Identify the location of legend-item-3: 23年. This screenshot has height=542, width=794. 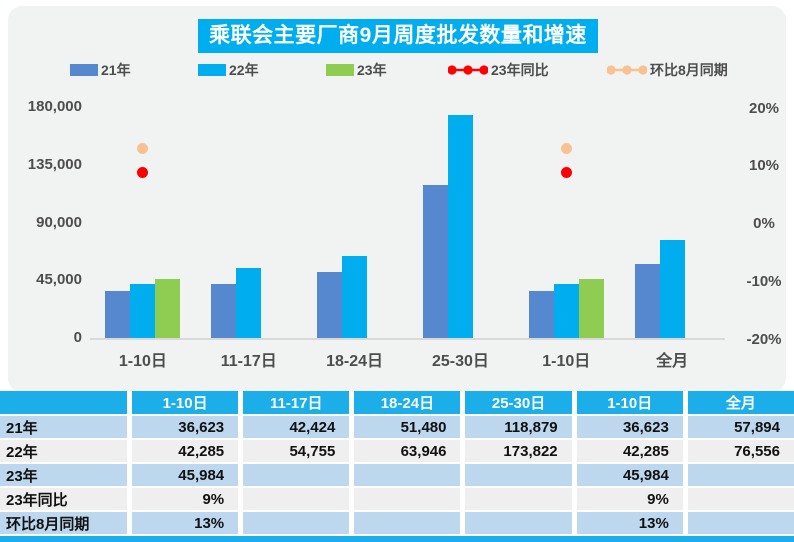
(356, 70).